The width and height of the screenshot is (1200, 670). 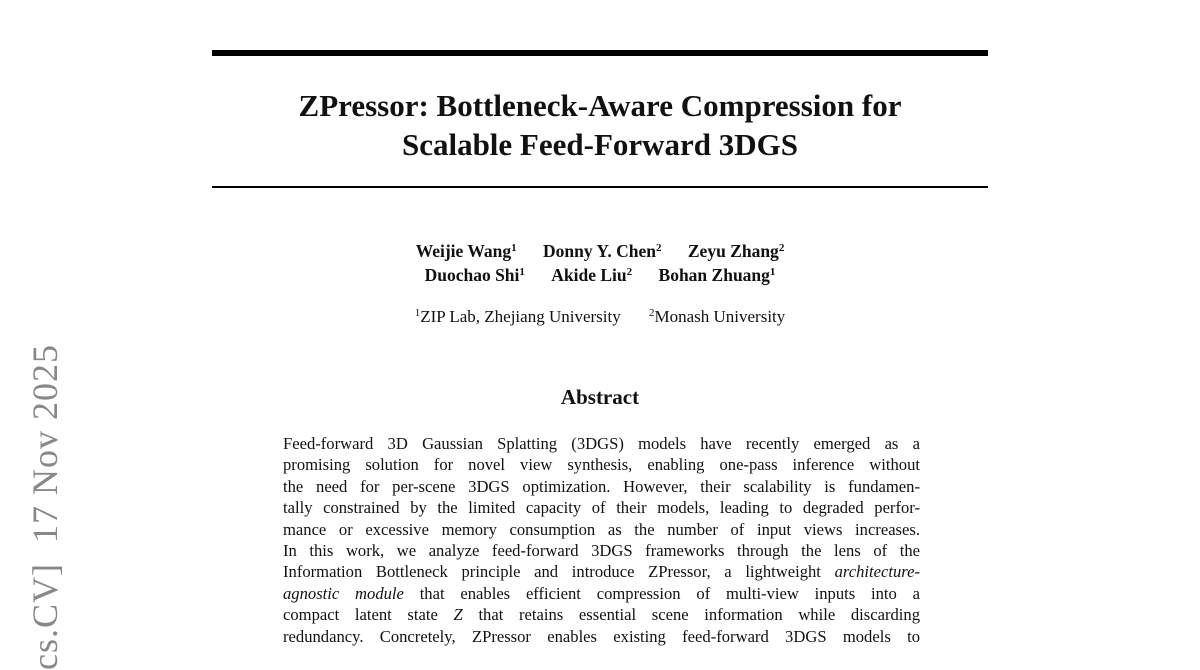 I want to click on author-name: Weijie Wang, so click(x=463, y=251).